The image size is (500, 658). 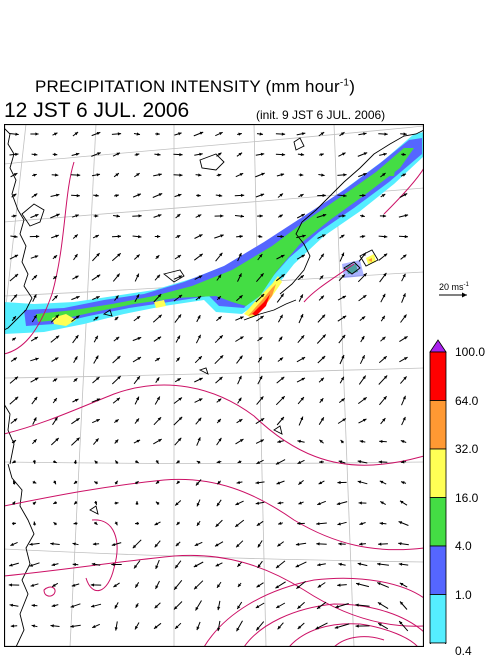 What do you see at coordinates (466, 498) in the screenshot?
I see `colorbar-label: 16.0` at bounding box center [466, 498].